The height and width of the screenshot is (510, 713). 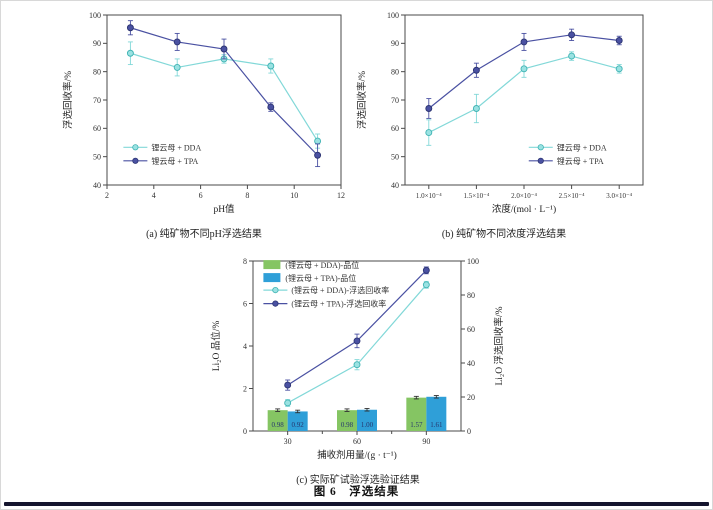 I want to click on svg-text: 1.0×10⁻⁴, so click(x=429, y=196).